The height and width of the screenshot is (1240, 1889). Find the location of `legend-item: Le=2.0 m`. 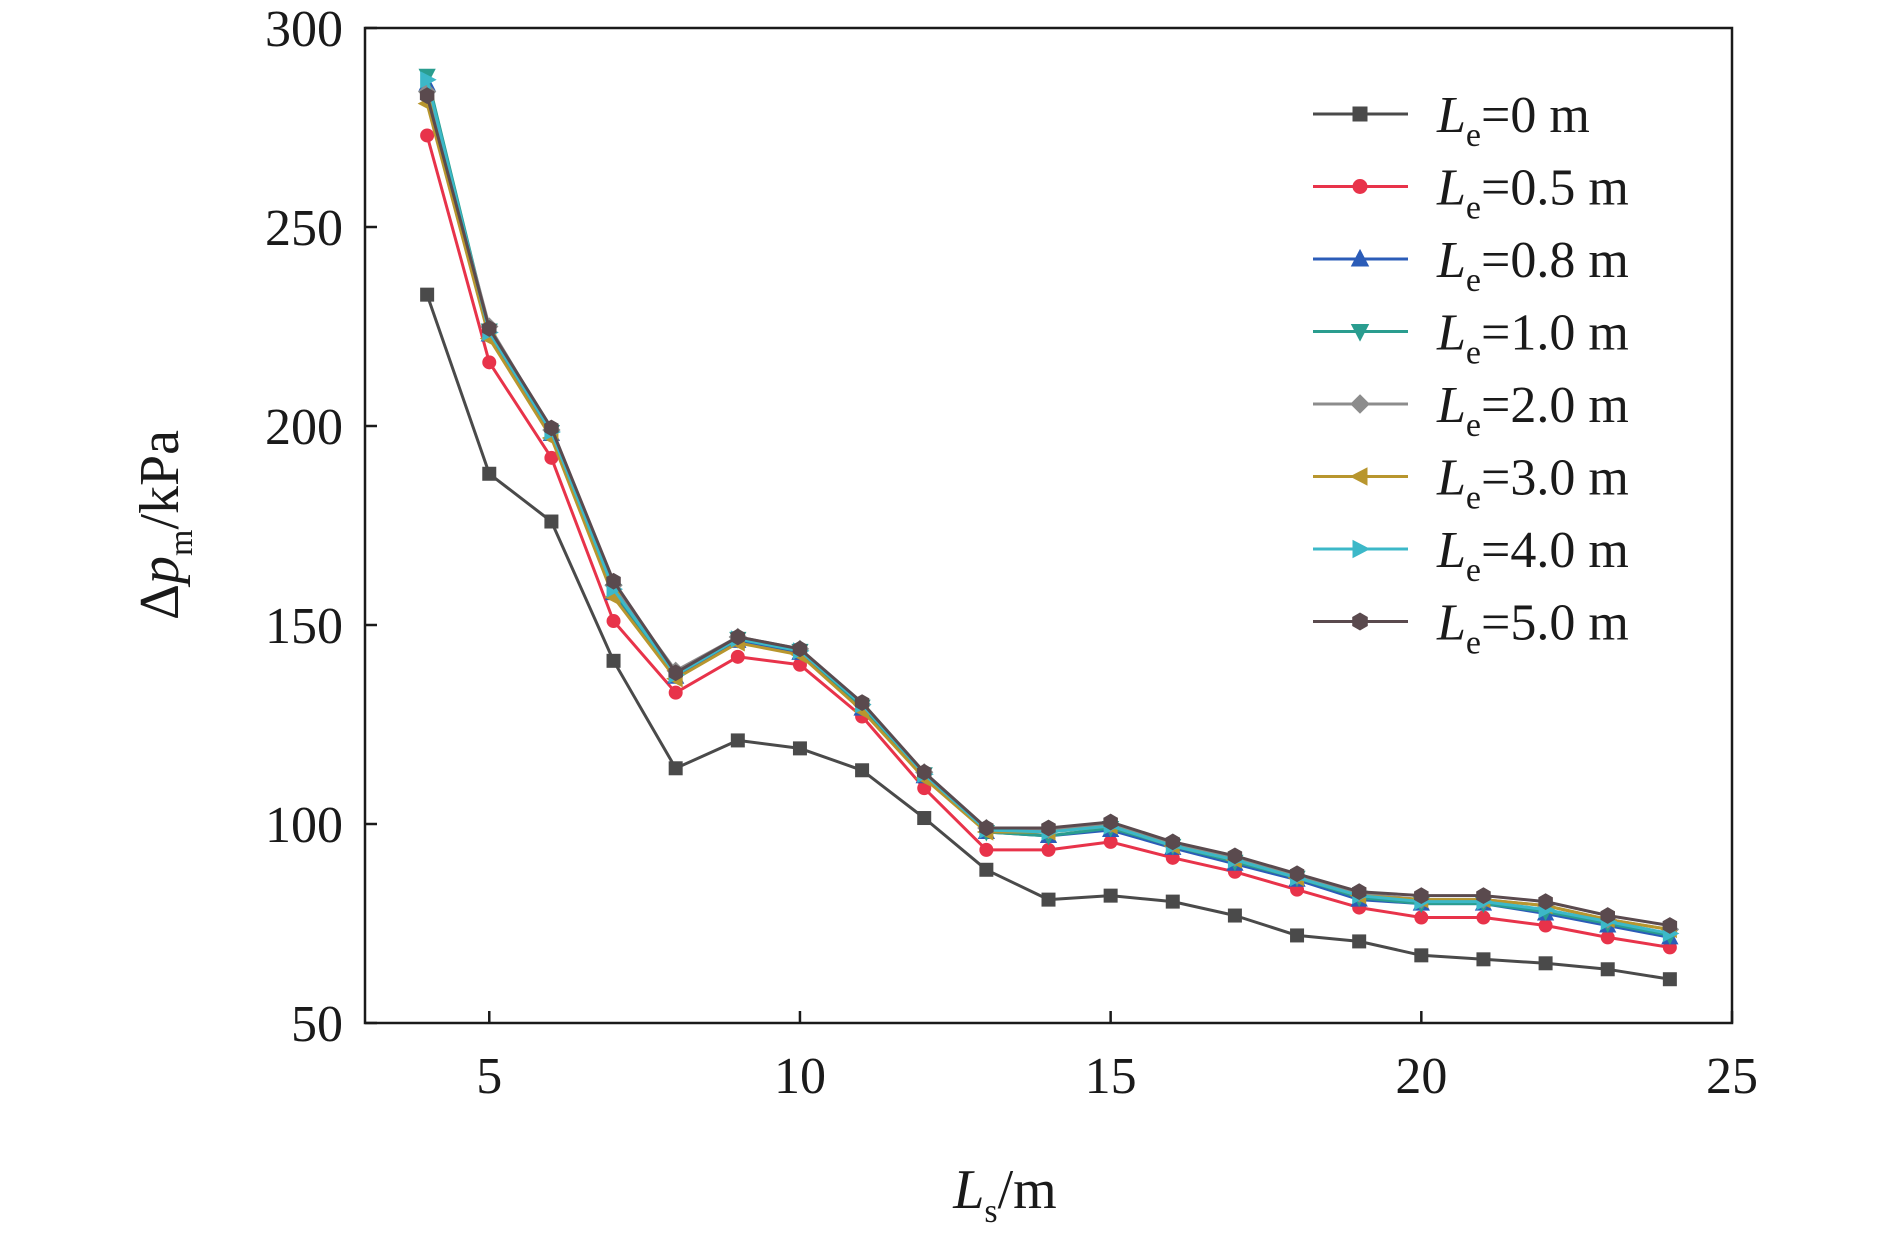

legend-item: Le=2.0 m is located at coordinates (1471, 410).